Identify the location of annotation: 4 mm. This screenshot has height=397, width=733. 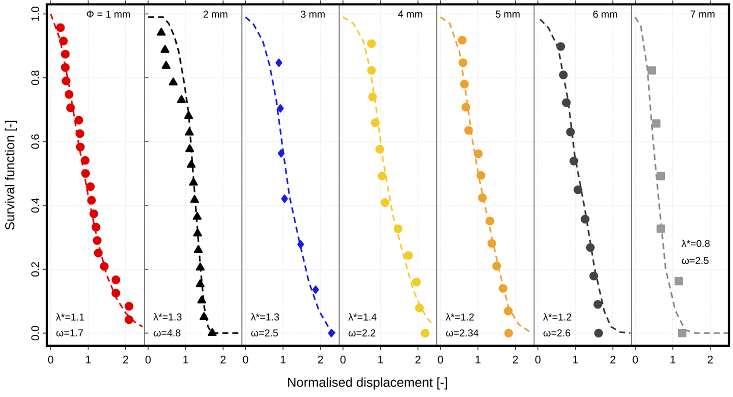
(410, 14).